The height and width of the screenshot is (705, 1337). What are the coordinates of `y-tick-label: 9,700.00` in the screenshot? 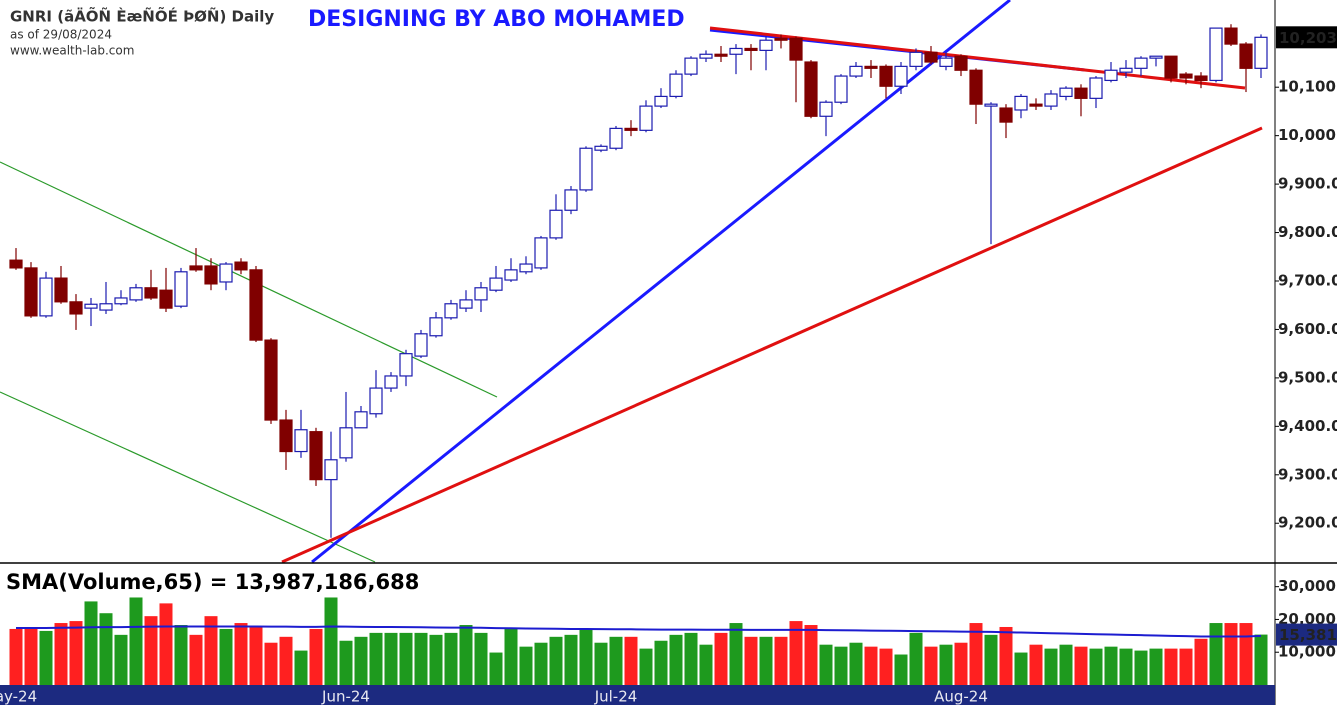 It's located at (1307, 281).